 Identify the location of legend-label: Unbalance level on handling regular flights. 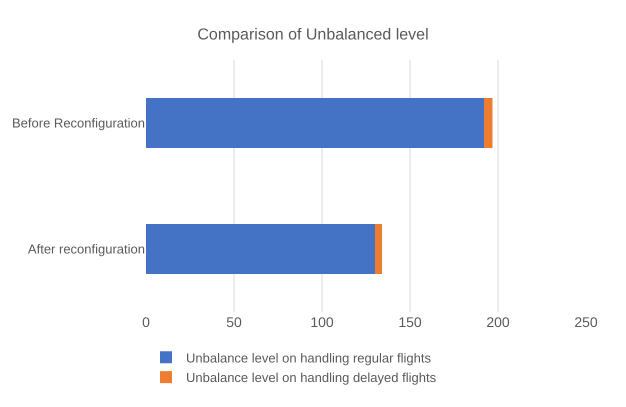
(309, 358).